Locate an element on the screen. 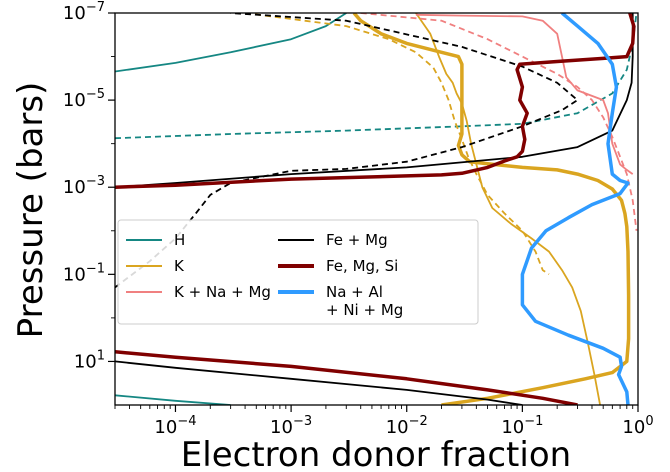 The width and height of the screenshot is (670, 472). legend-label: Fe + Mg is located at coordinates (357, 240).